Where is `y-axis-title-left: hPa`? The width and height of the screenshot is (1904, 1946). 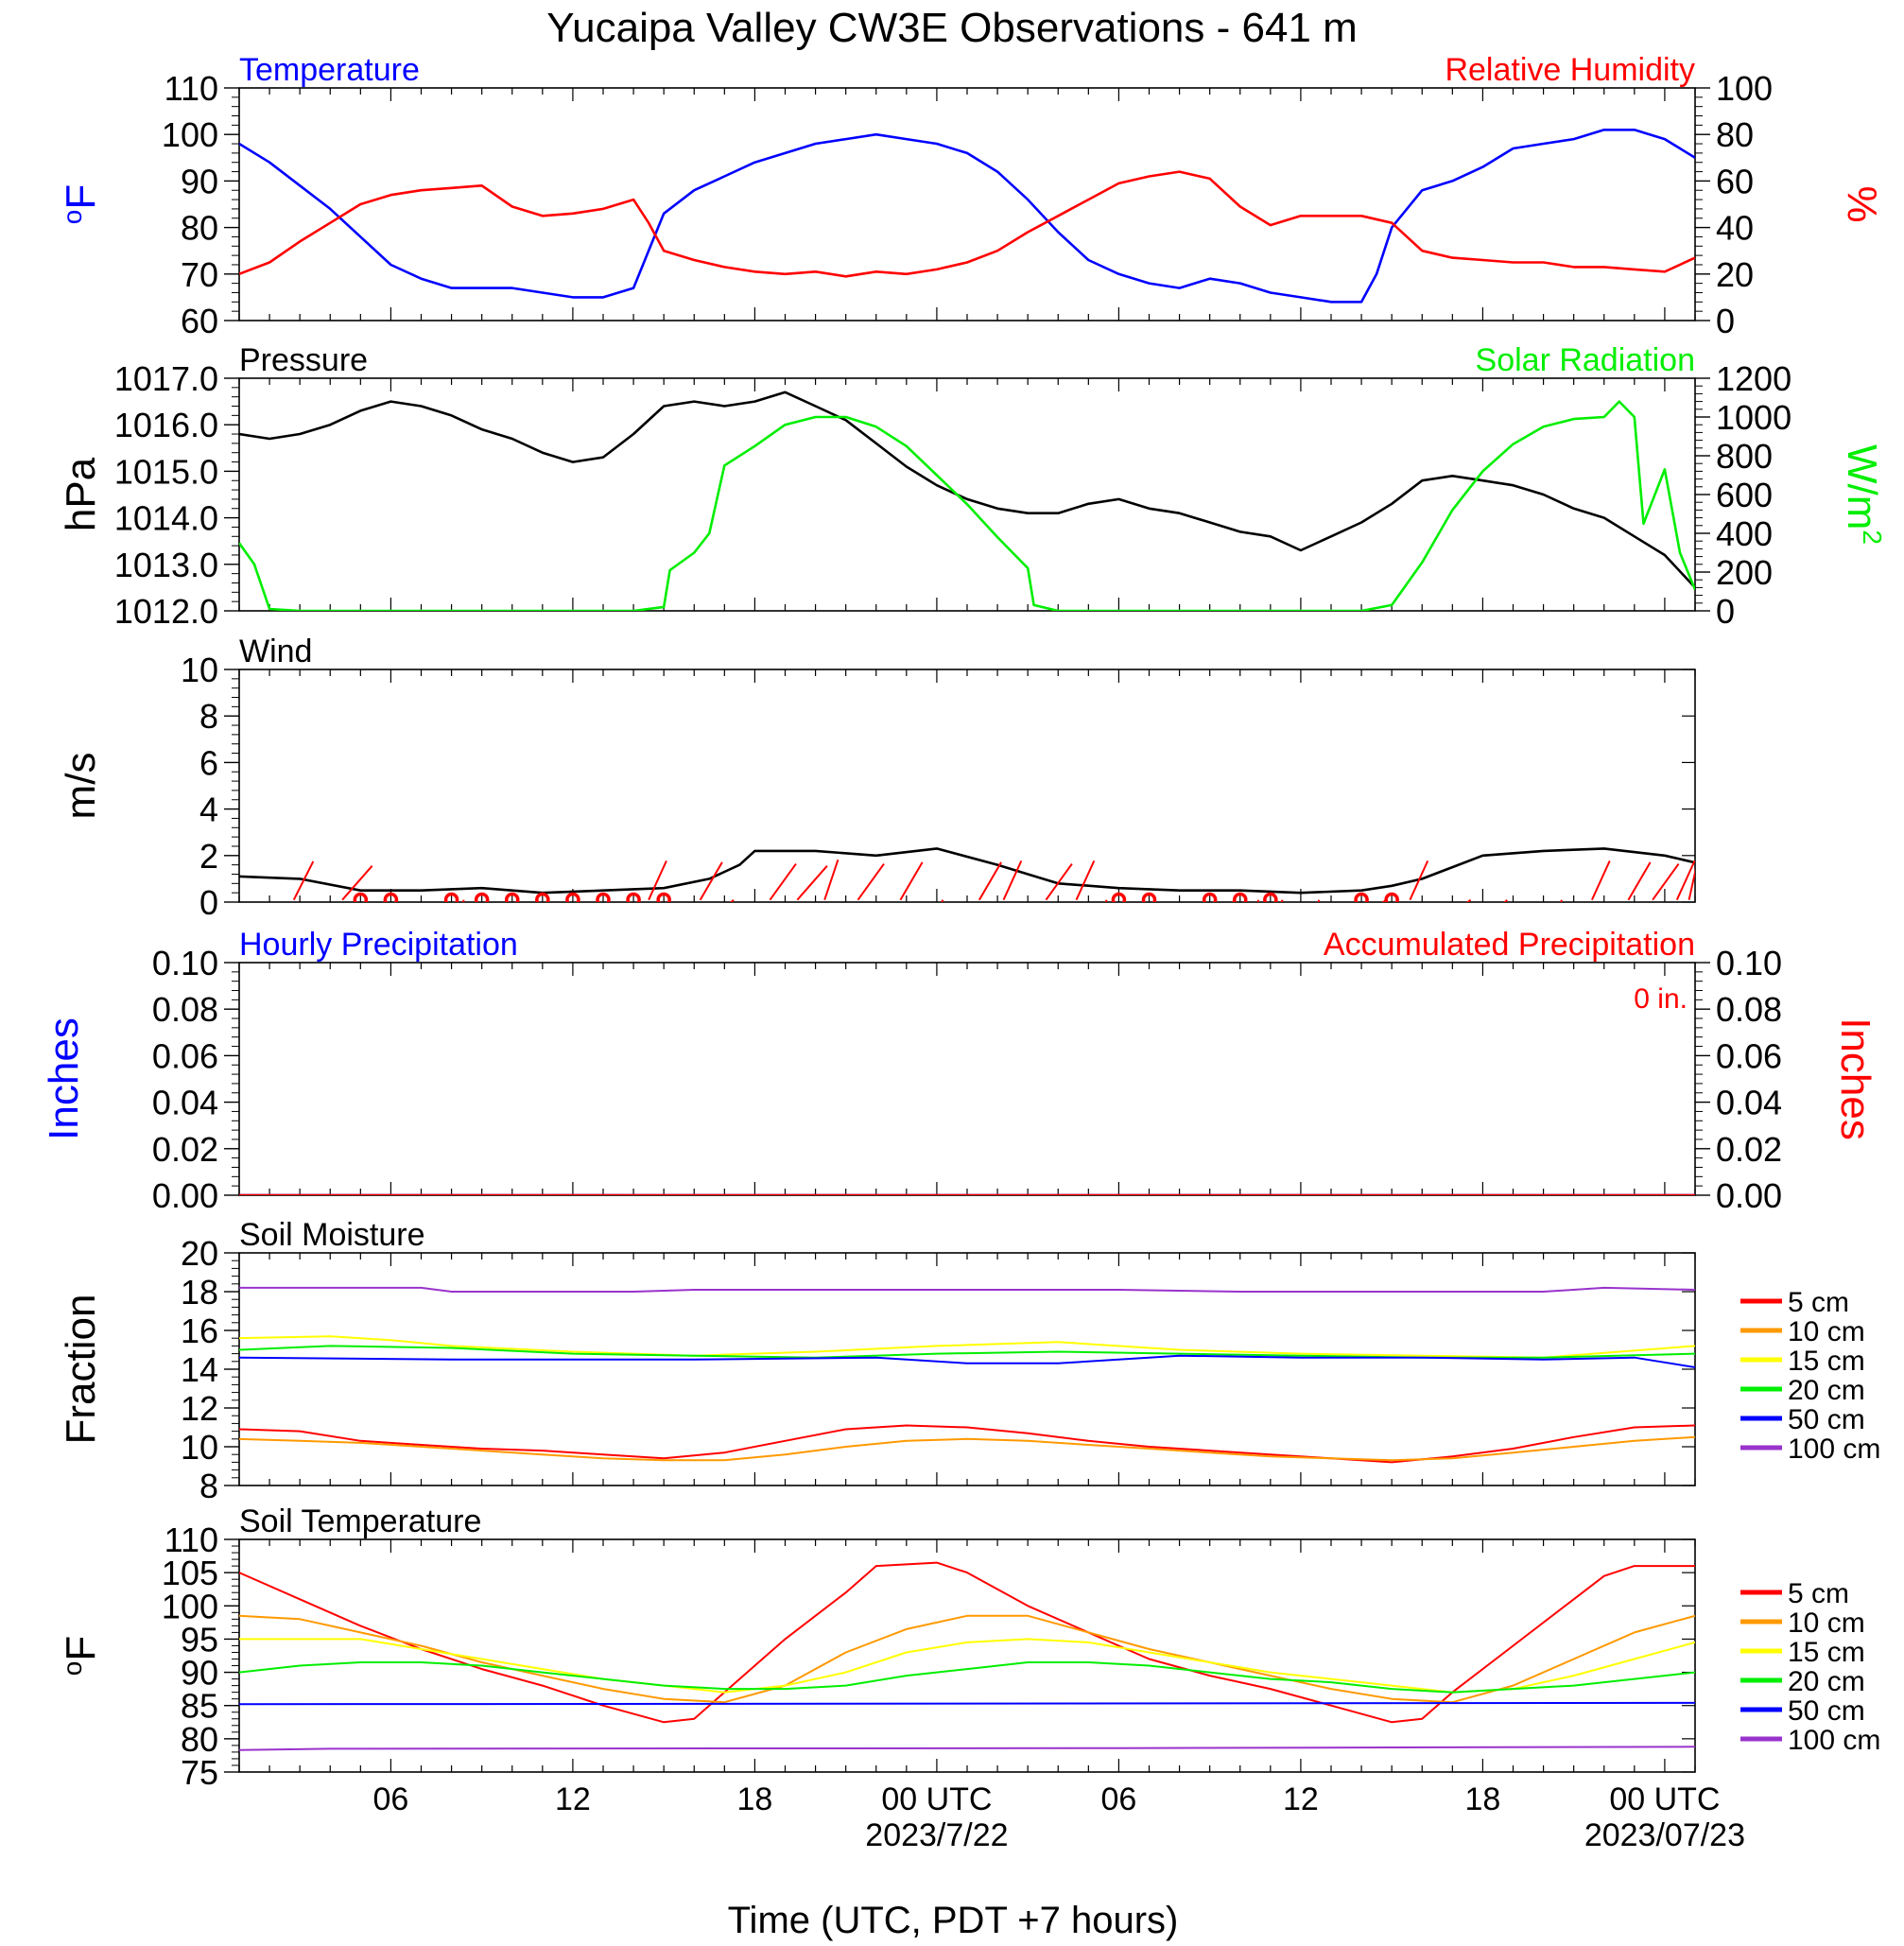
y-axis-title-left: hPa is located at coordinates (81, 494).